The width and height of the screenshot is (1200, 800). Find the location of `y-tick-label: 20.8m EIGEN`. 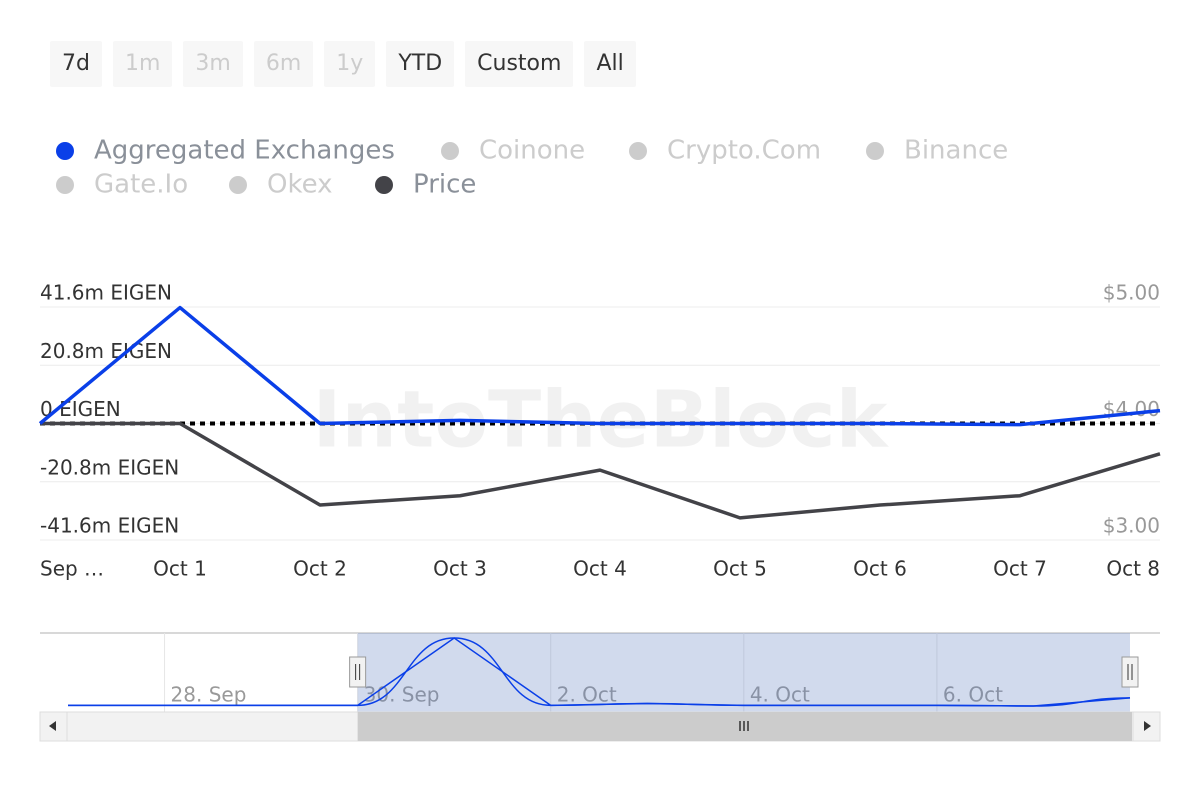

y-tick-label: 20.8m EIGEN is located at coordinates (106, 351).